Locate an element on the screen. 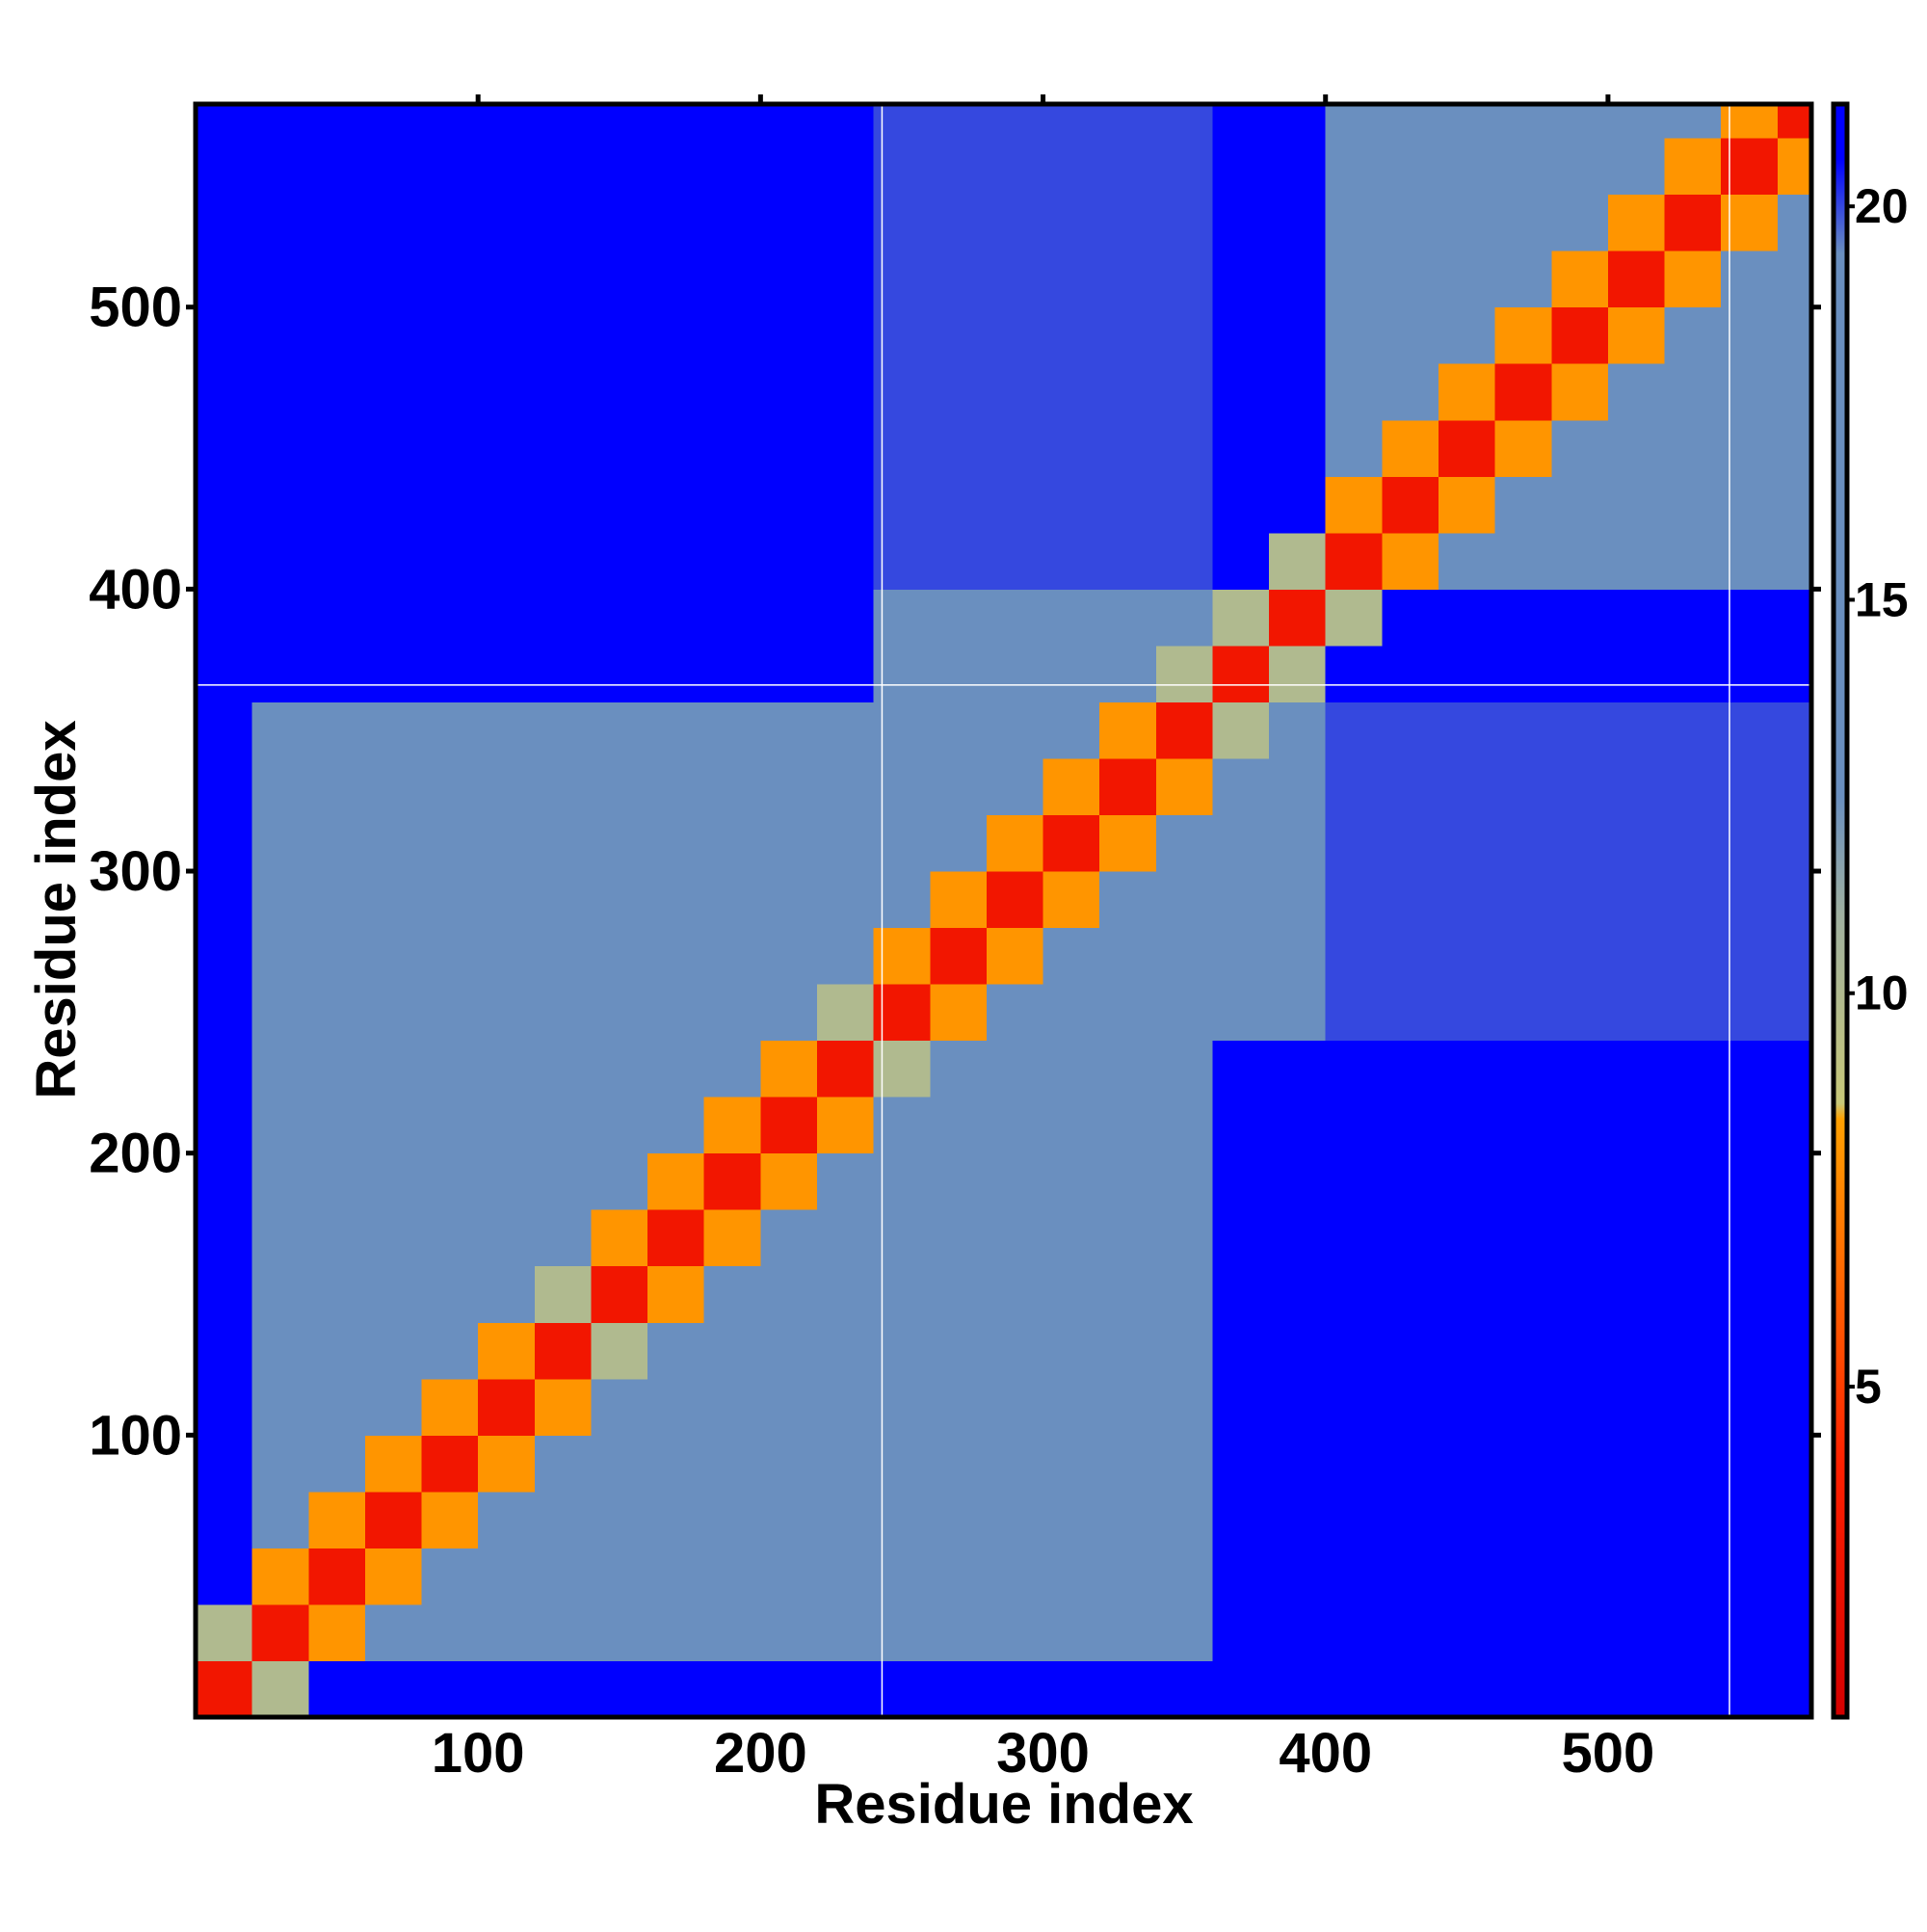 This screenshot has height=1932, width=1927. y-axis-title: Residue index is located at coordinates (56, 909).